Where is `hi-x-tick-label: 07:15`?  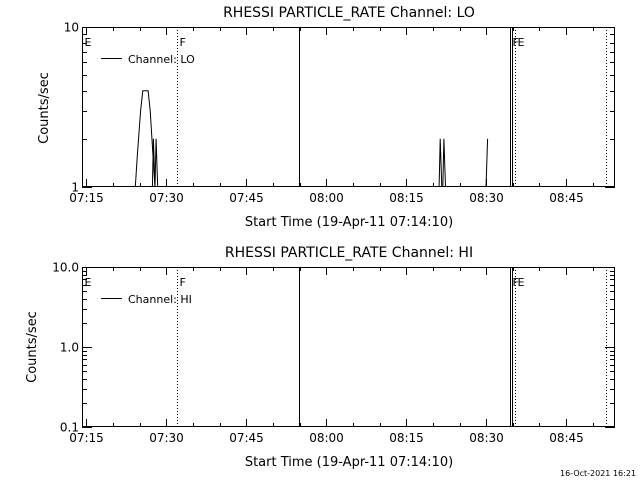 hi-x-tick-label: 07:15 is located at coordinates (86, 438).